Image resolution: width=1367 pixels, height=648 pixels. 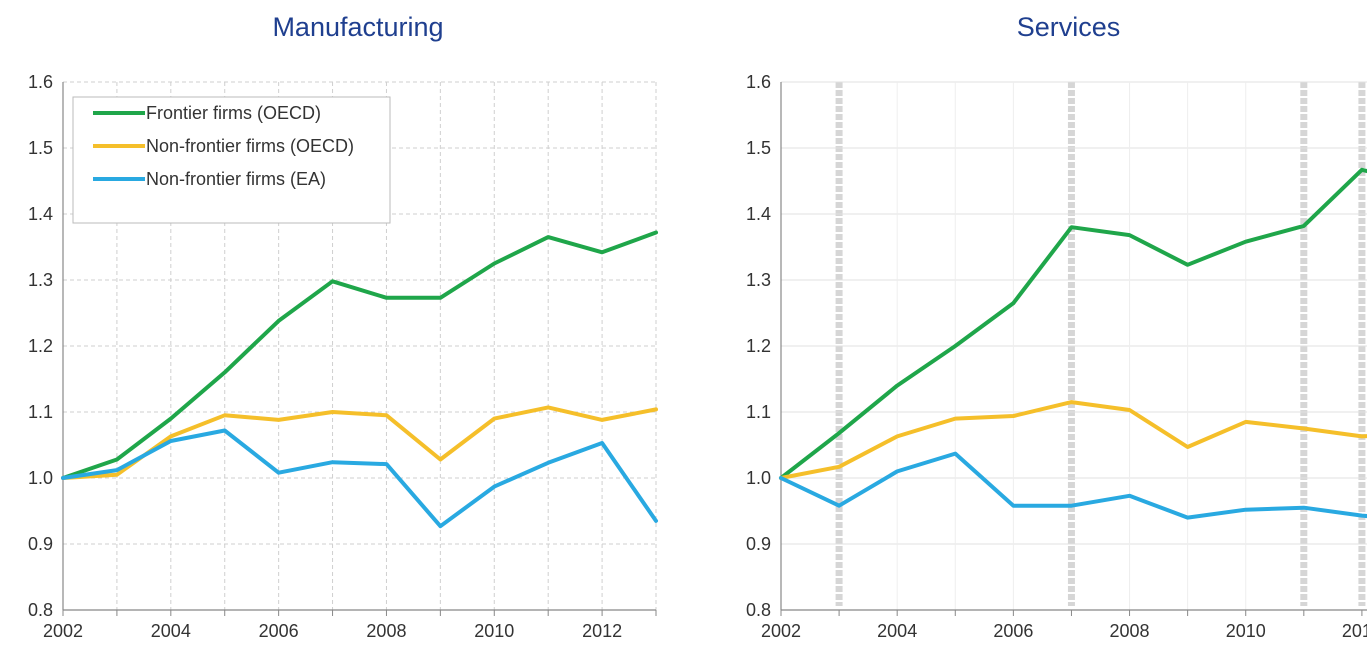 What do you see at coordinates (1068, 27) in the screenshot?
I see `chart-title-services: Services` at bounding box center [1068, 27].